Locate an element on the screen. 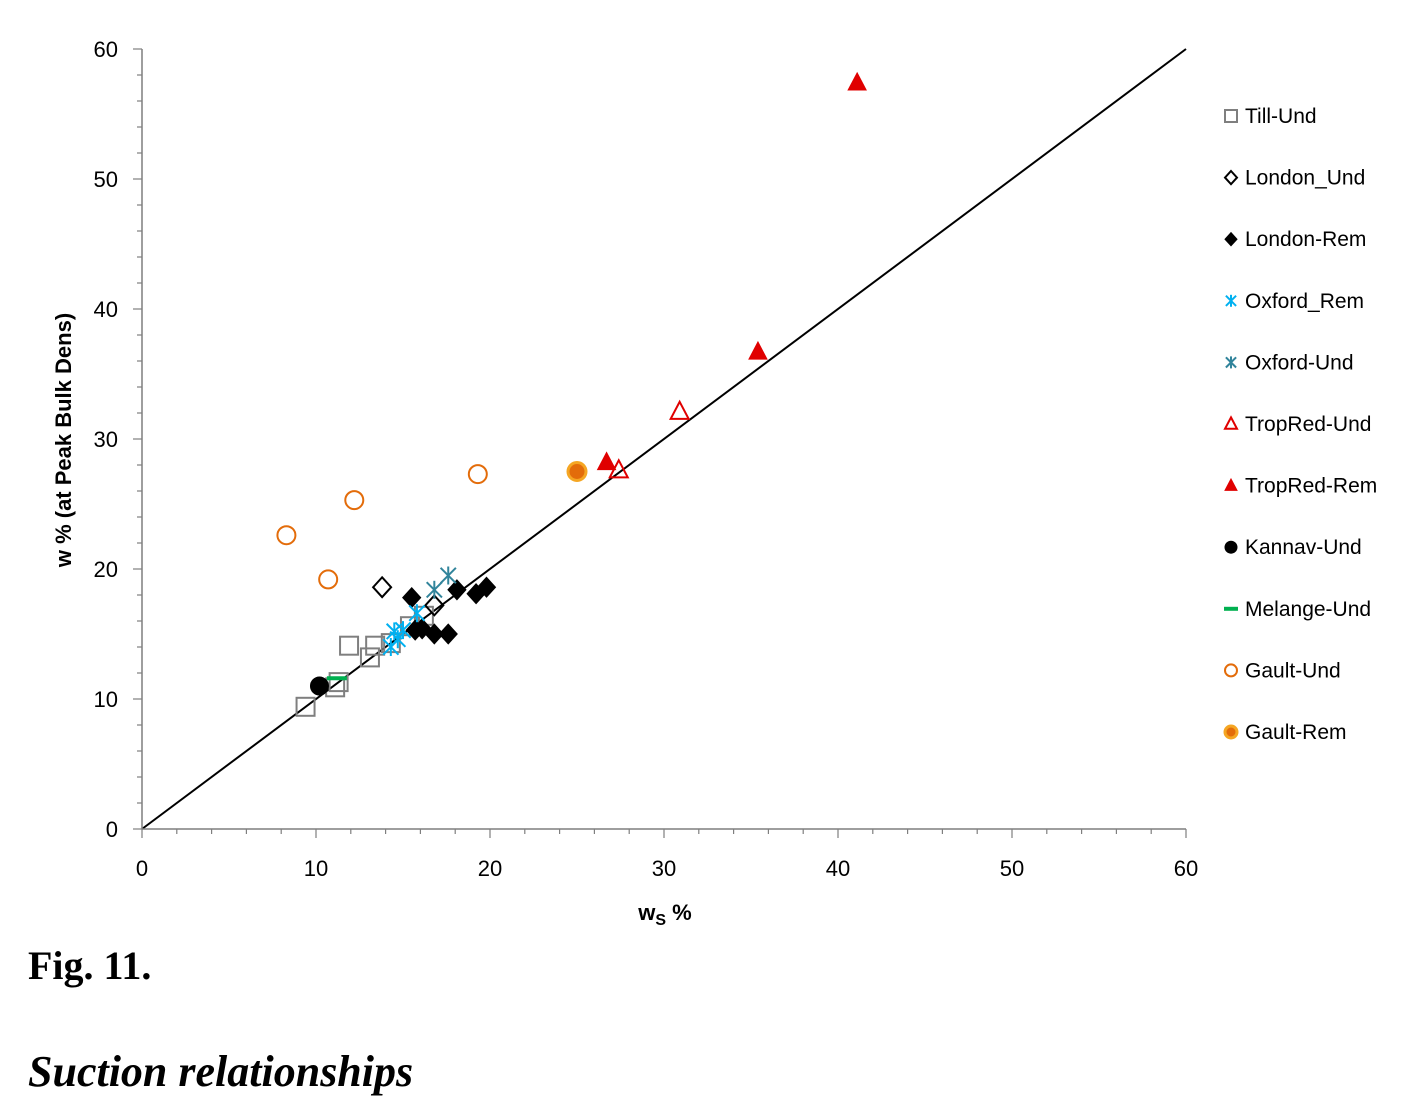  series-oxford-und is located at coordinates (441, 582).